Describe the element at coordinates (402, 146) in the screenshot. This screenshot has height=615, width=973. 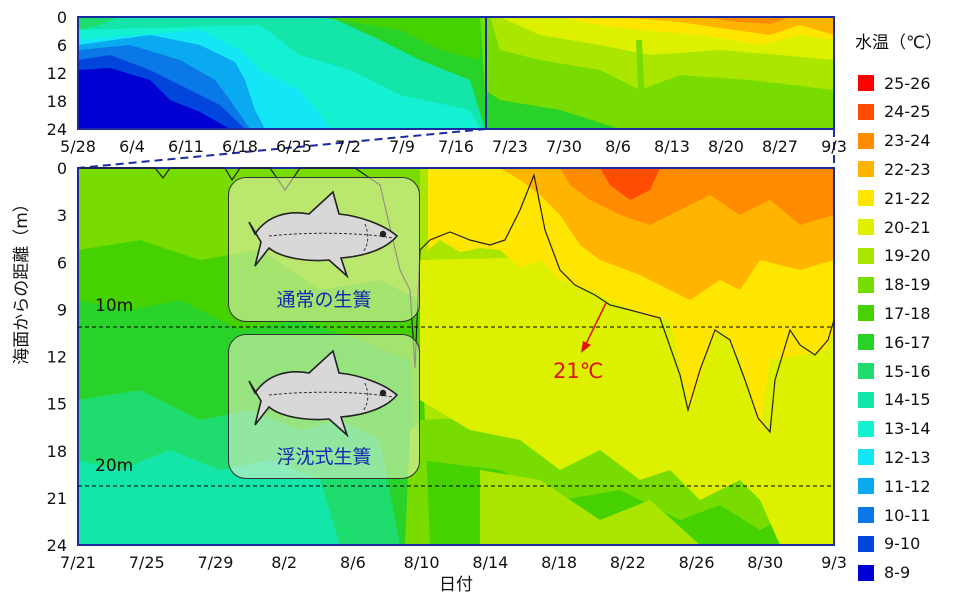
I see `top-x-tick-label: 7/9` at that location.